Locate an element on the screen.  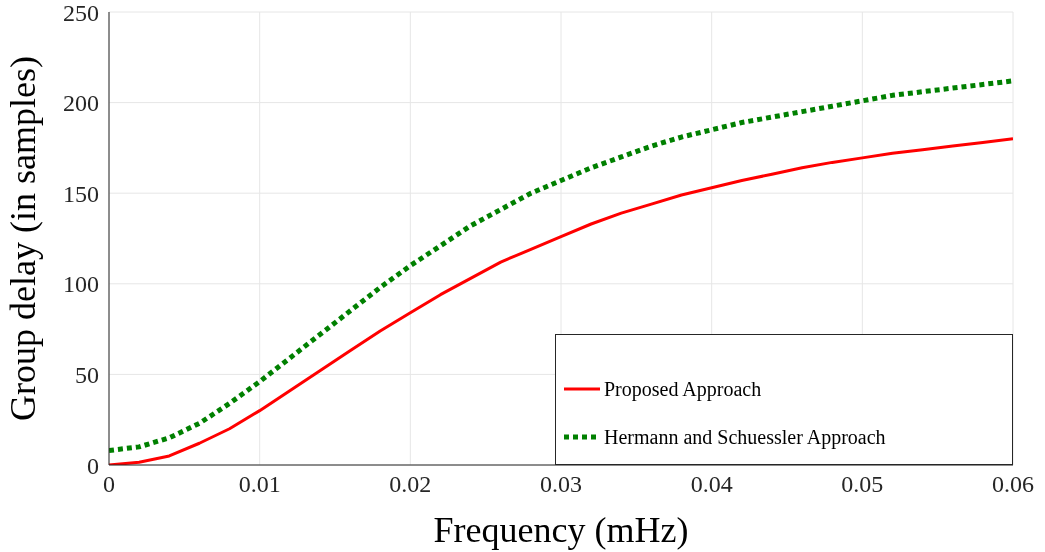
x-tick-label: 0.03 is located at coordinates (561, 484).